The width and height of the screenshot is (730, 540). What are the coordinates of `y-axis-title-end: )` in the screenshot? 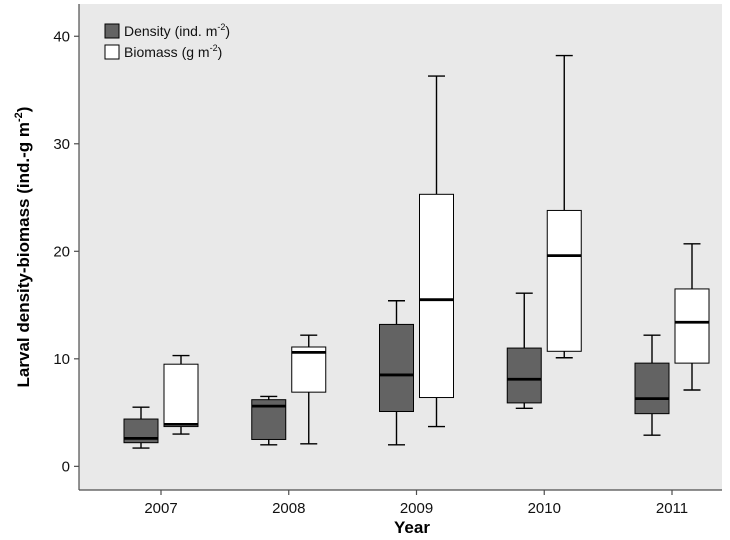 It's located at (23, 110).